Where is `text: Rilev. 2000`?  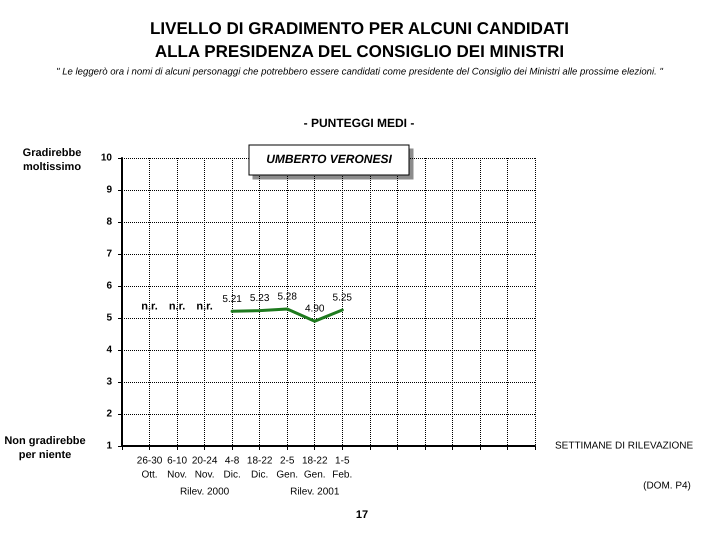 text: Rilev. 2000 is located at coordinates (205, 492).